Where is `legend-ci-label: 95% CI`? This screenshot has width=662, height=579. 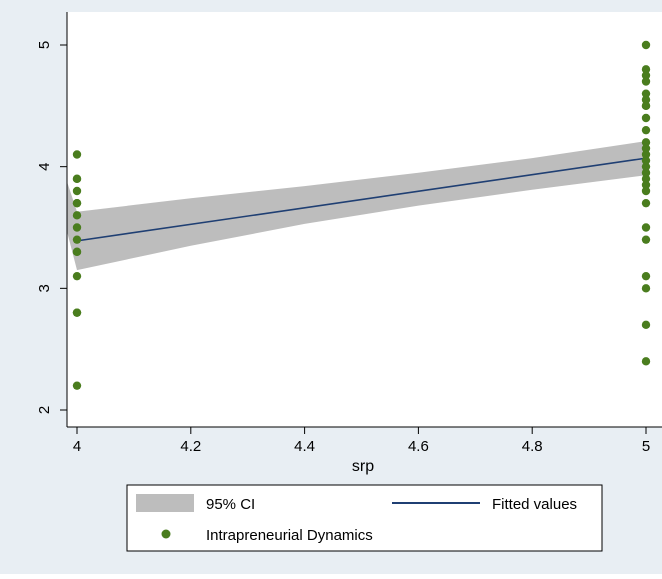
legend-ci-label: 95% CI is located at coordinates (230, 504).